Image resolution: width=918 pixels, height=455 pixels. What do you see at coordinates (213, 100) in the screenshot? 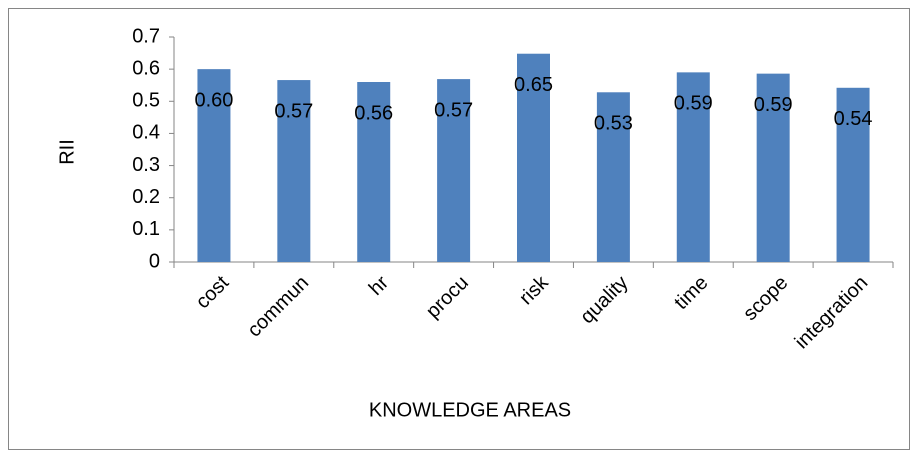
I see `data-label: 0.60` at bounding box center [213, 100].